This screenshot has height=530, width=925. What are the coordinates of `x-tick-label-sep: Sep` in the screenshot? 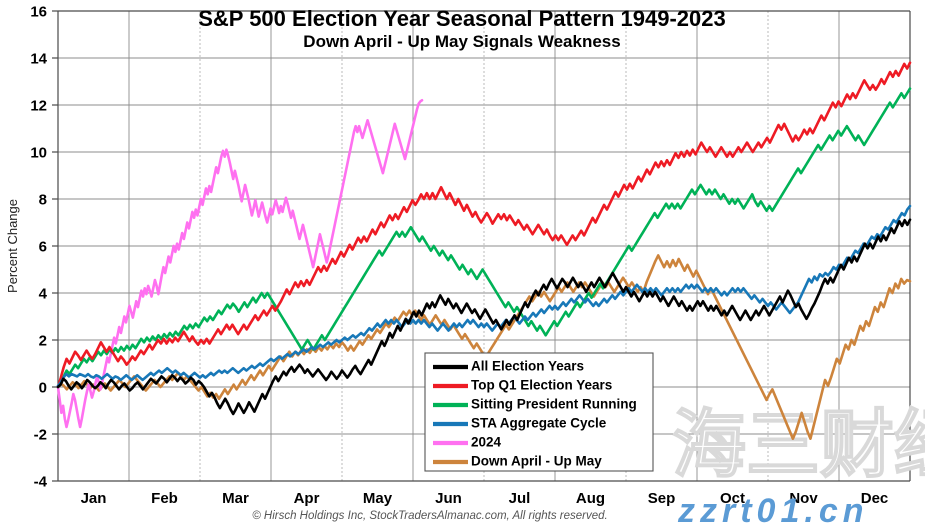 It's located at (662, 498).